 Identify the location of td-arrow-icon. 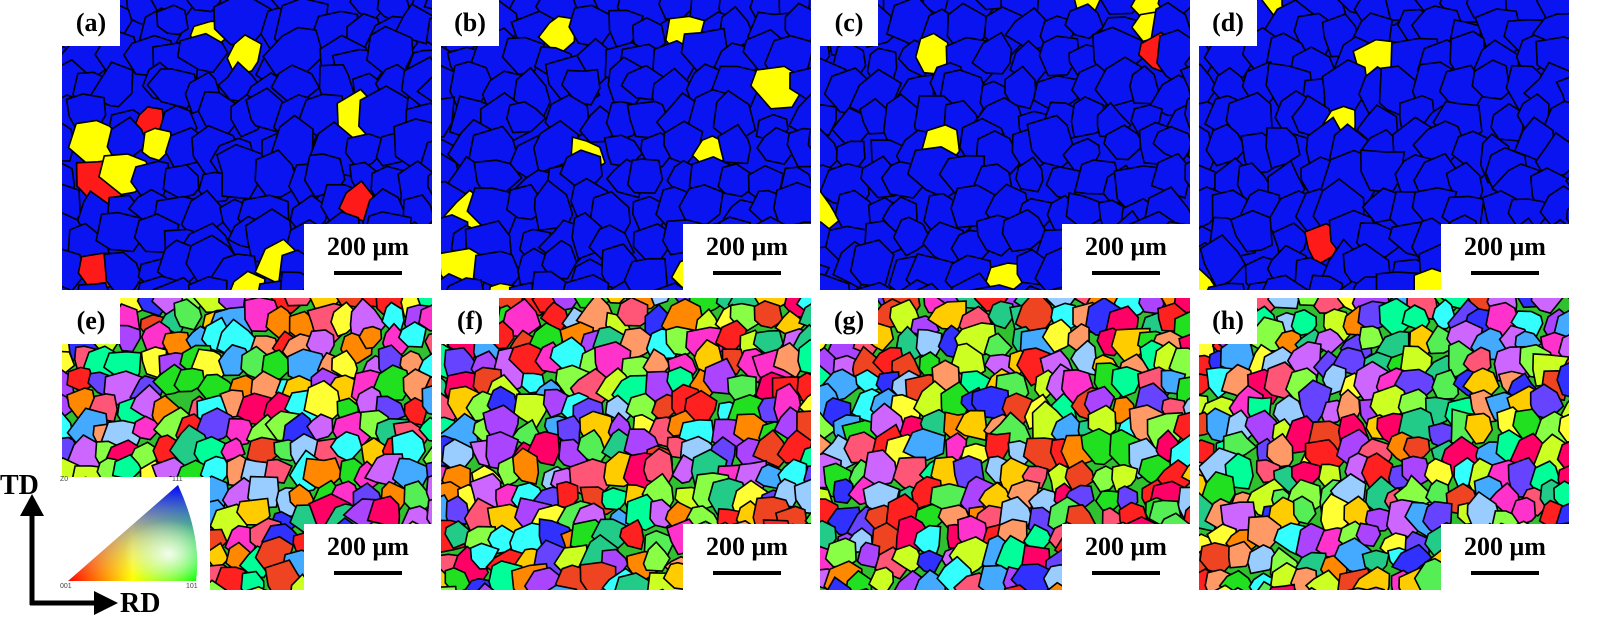
(32, 505).